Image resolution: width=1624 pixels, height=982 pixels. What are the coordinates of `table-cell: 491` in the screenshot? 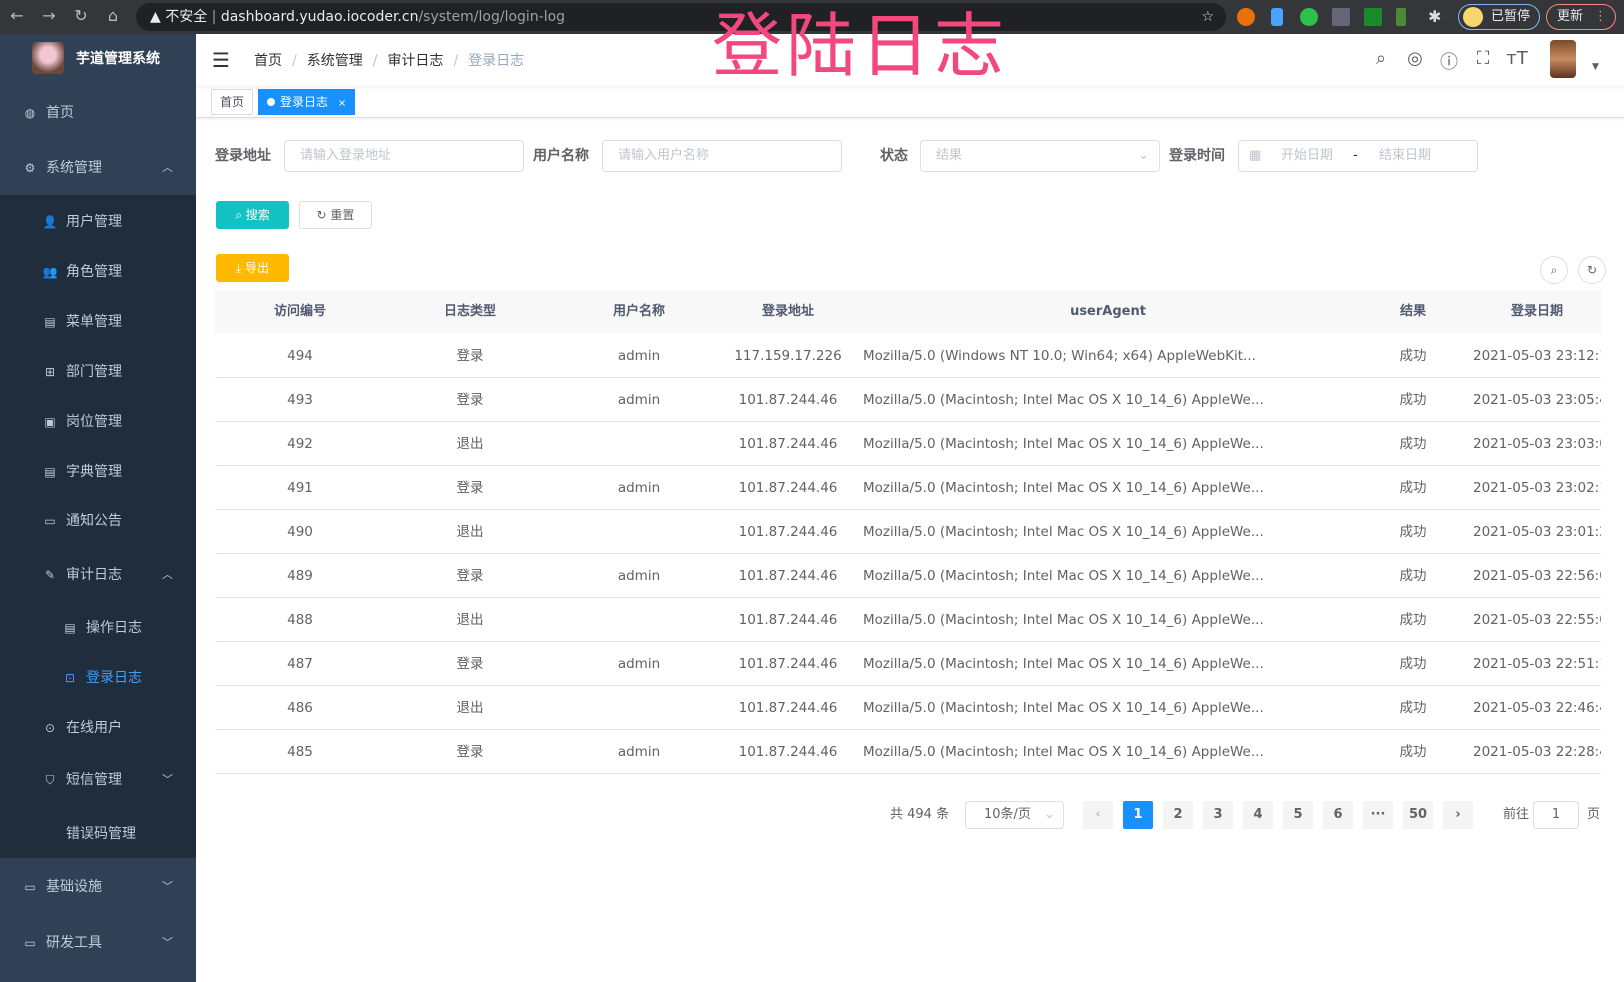 It's located at (300, 488).